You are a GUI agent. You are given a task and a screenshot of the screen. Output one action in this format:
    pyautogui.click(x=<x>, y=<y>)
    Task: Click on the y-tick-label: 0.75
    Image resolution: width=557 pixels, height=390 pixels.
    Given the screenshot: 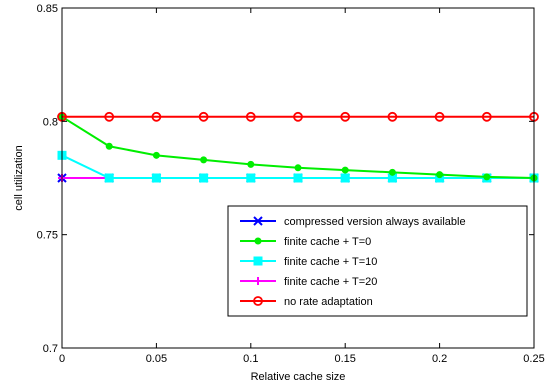 What is the action you would take?
    pyautogui.click(x=47, y=236)
    